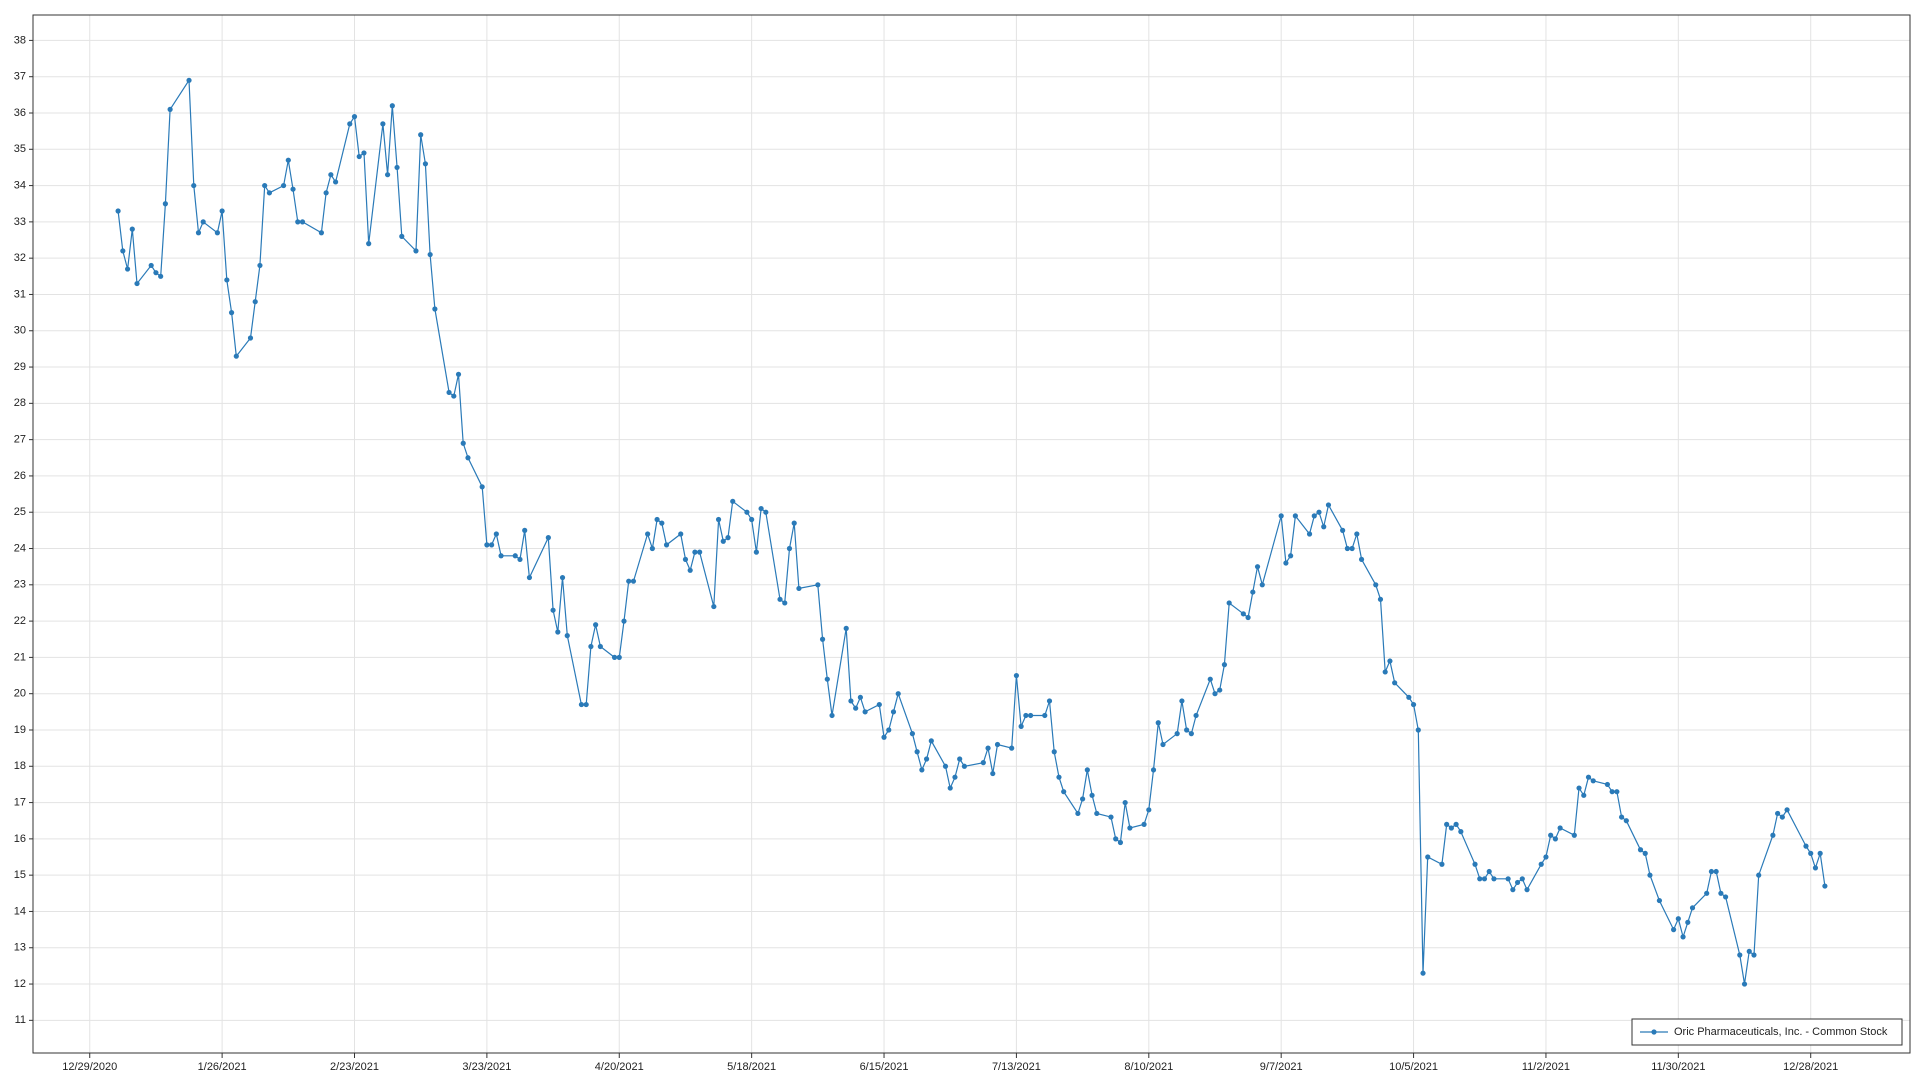 The height and width of the screenshot is (1080, 1920). Describe the element at coordinates (20, 1020) in the screenshot. I see `y-tick-label: 11` at that location.